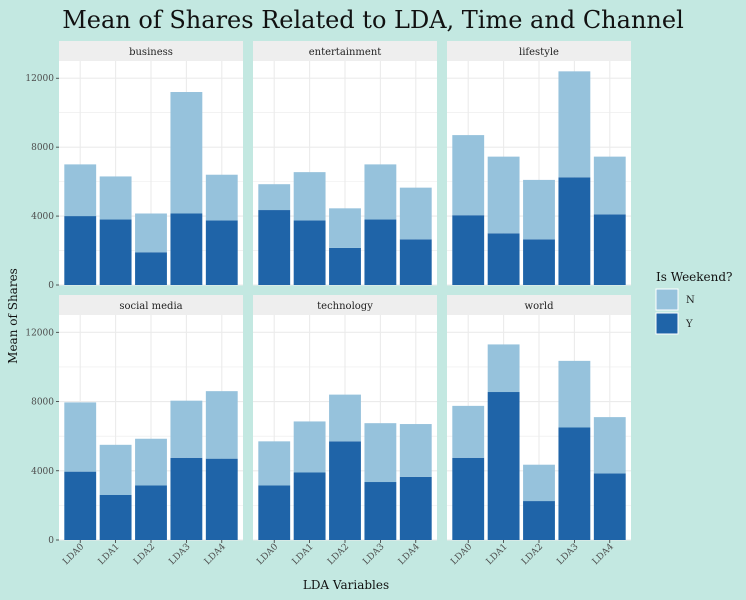 This screenshot has height=600, width=746. What do you see at coordinates (80, 437) in the screenshot?
I see `bar-social-media-n-lda0` at bounding box center [80, 437].